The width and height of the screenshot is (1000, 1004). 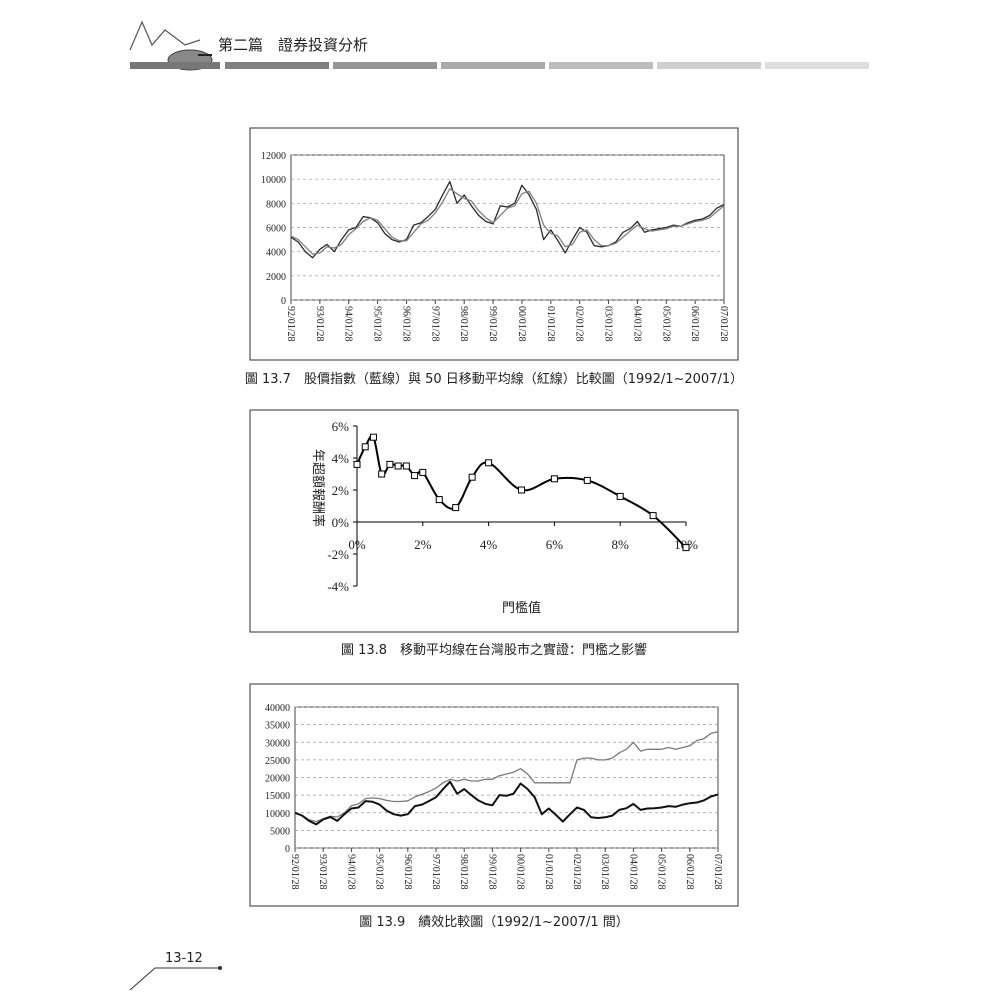 What do you see at coordinates (499, 65) in the screenshot?
I see `header-bar` at bounding box center [499, 65].